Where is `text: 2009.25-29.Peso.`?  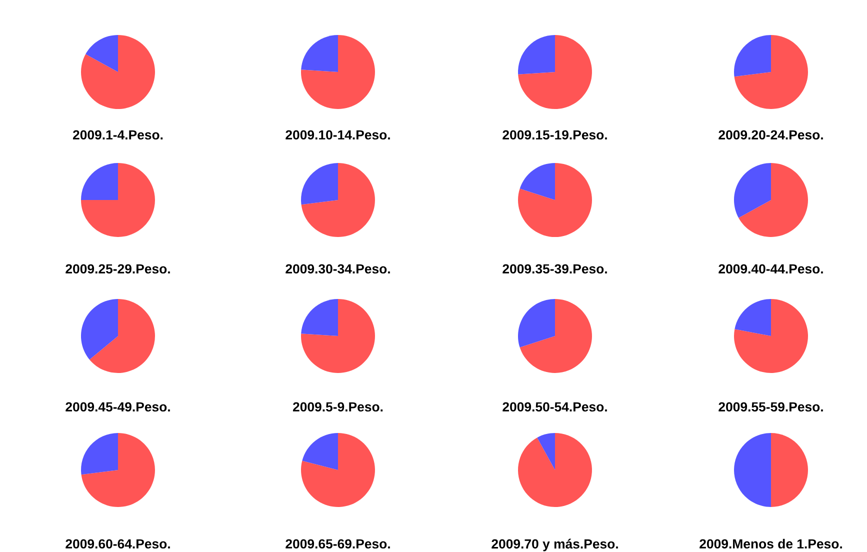
text: 2009.25-29.Peso. is located at coordinates (118, 269).